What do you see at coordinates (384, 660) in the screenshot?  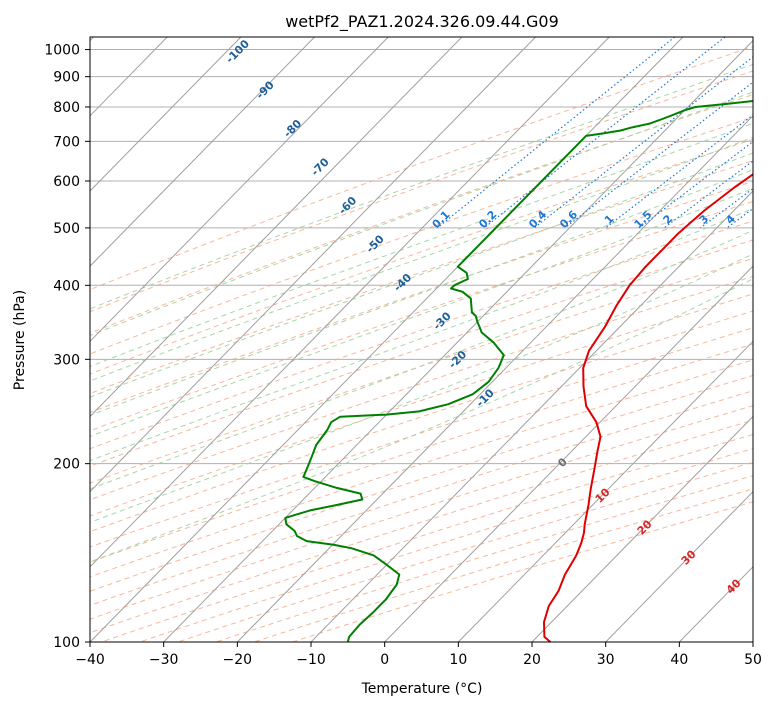 I see `x-tick-label: 0` at bounding box center [384, 660].